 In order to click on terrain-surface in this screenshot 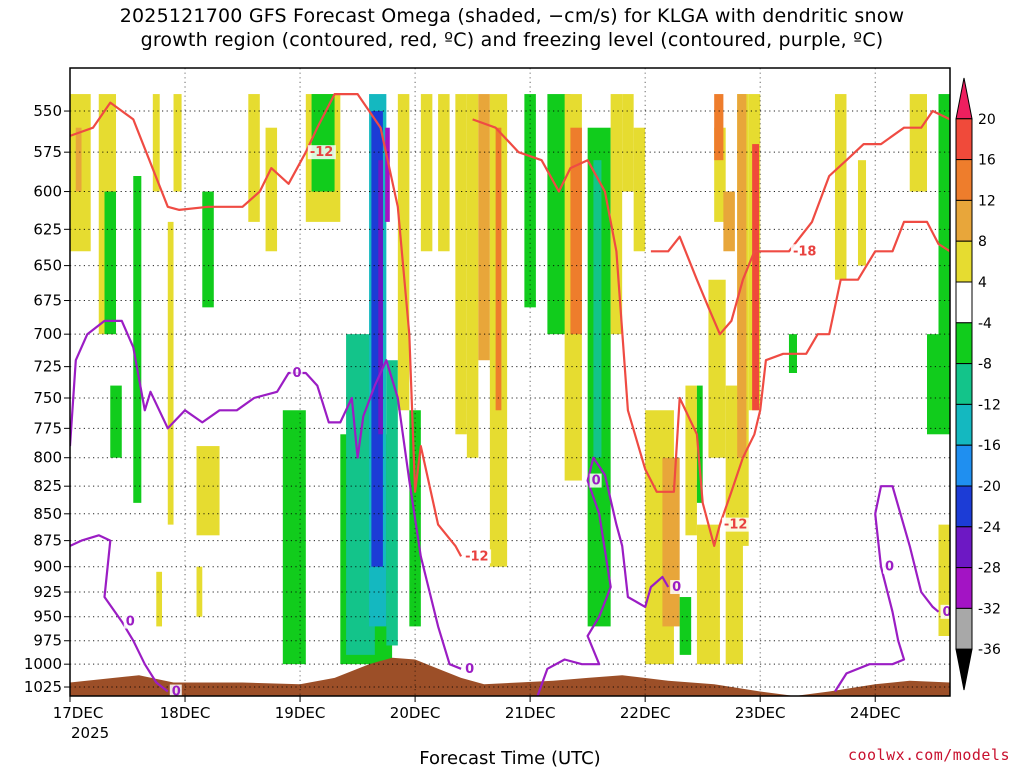, I will do `click(510, 676)`.